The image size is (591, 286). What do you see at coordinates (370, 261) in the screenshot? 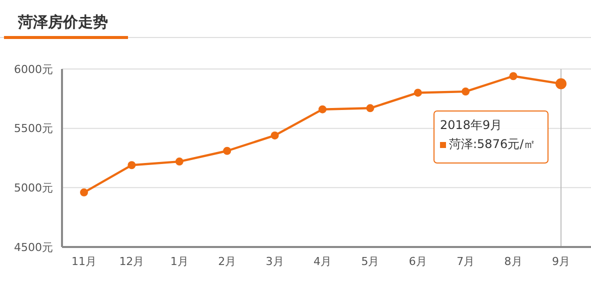
I see `x-tick-label: 5月` at bounding box center [370, 261].